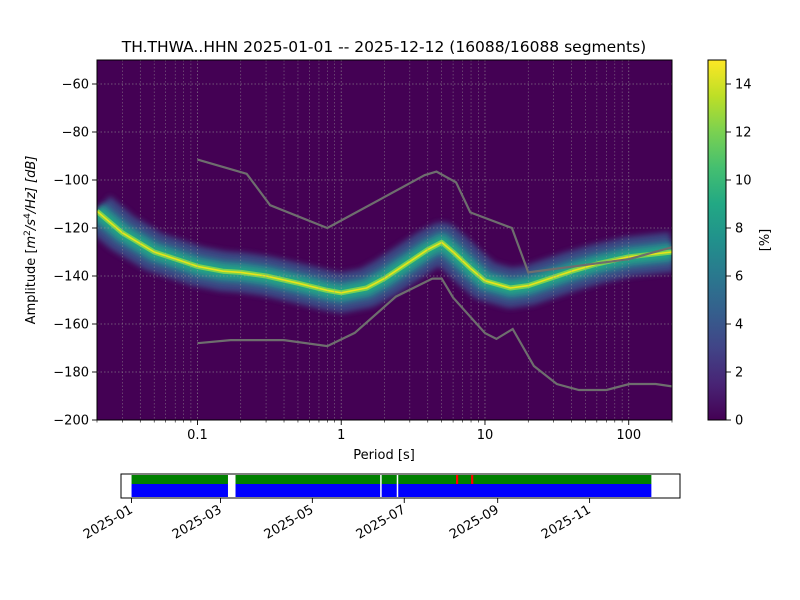  Describe the element at coordinates (717, 240) in the screenshot. I see `colorbar-gradient` at that location.